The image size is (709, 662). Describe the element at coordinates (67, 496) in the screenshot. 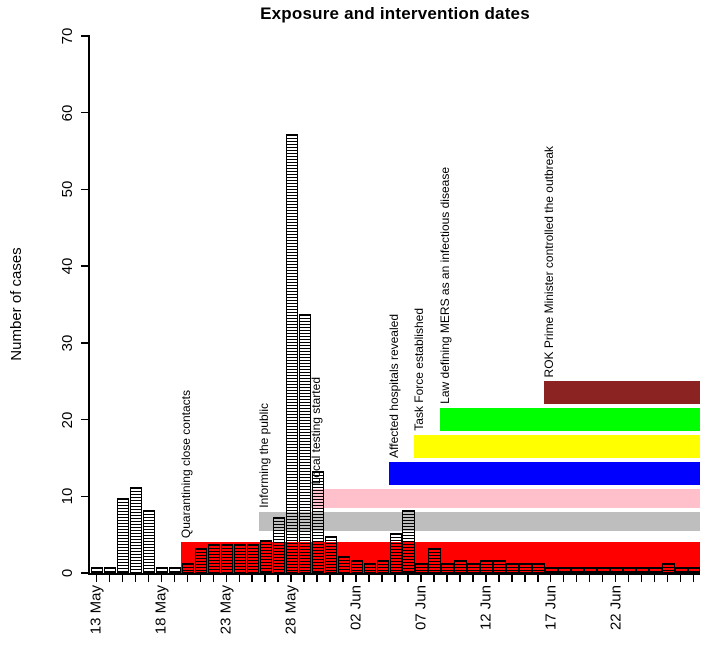

I see `y-axis-tick-label: 10` at that location.